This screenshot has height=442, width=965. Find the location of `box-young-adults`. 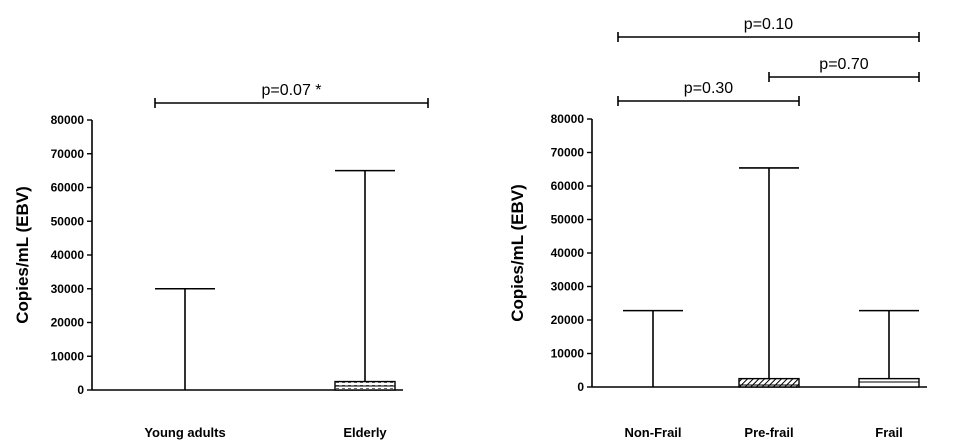

box-young-adults is located at coordinates (185, 338).